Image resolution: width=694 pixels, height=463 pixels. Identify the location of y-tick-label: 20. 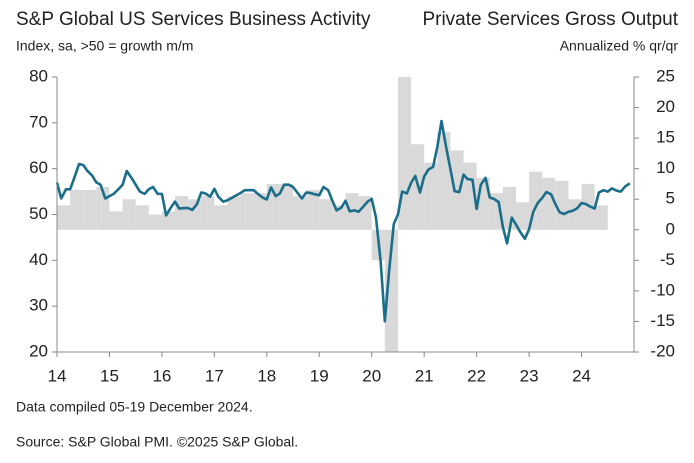
(38, 350).